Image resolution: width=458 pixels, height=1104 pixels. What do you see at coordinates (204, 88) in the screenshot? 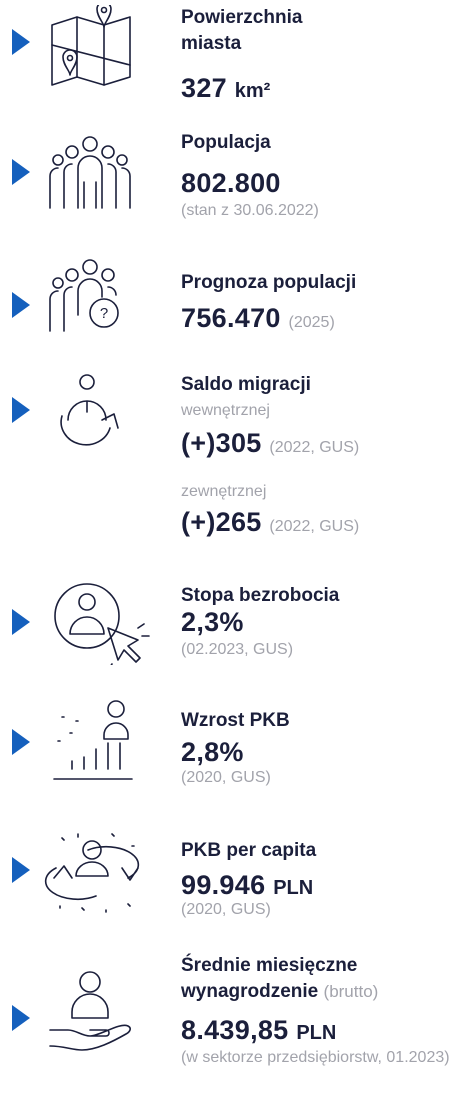
I see `item-value: 327` at bounding box center [204, 88].